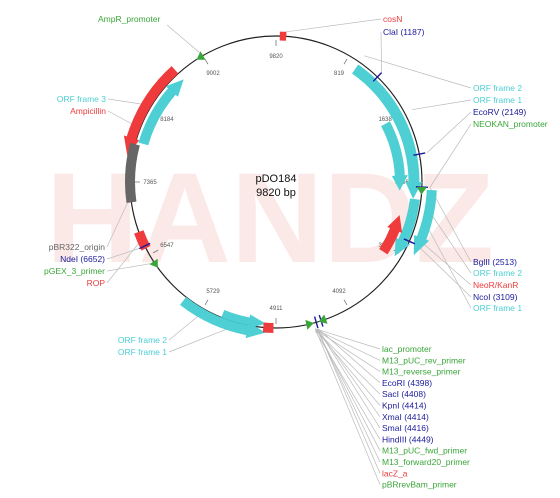  What do you see at coordinates (316, 322) in the screenshot?
I see `hindiii-site` at bounding box center [316, 322].